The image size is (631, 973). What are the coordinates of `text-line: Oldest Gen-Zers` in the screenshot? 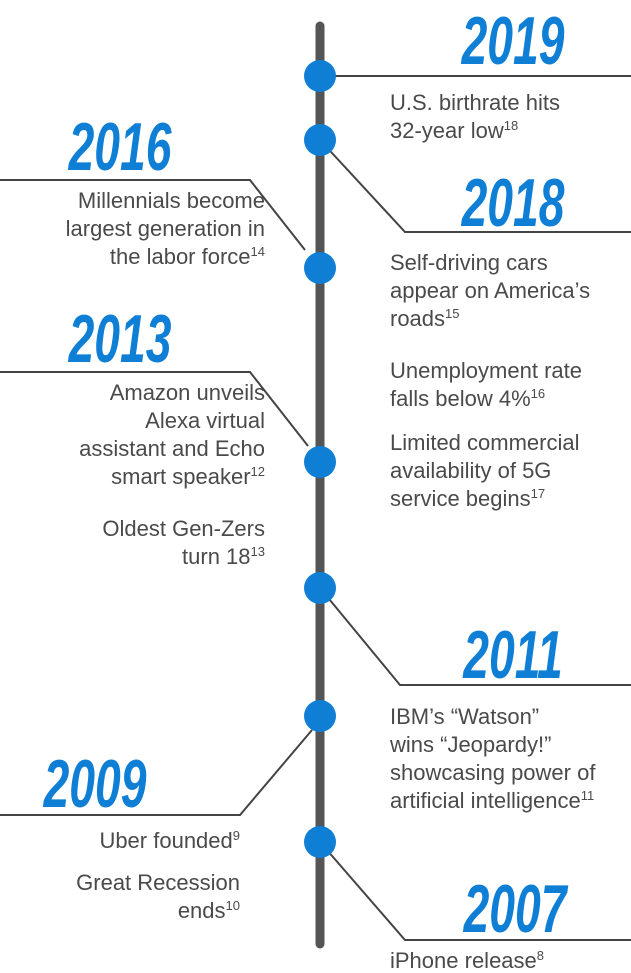 It's located at (183, 528).